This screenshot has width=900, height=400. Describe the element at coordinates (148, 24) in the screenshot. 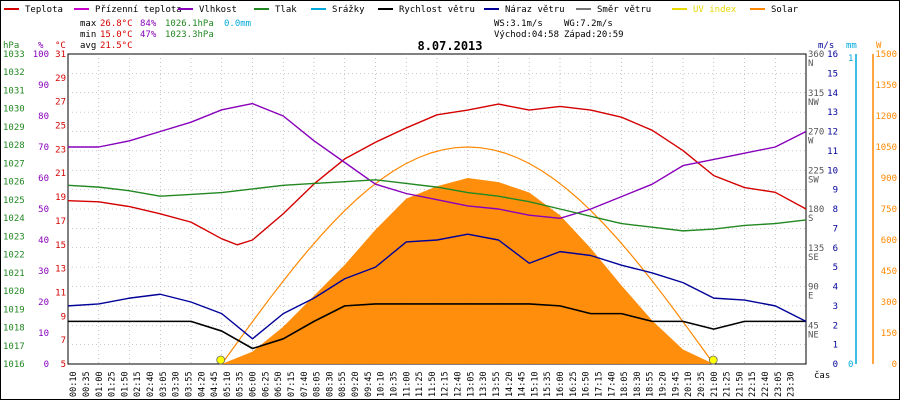

I see `stat-max-hum: 84%` at that location.